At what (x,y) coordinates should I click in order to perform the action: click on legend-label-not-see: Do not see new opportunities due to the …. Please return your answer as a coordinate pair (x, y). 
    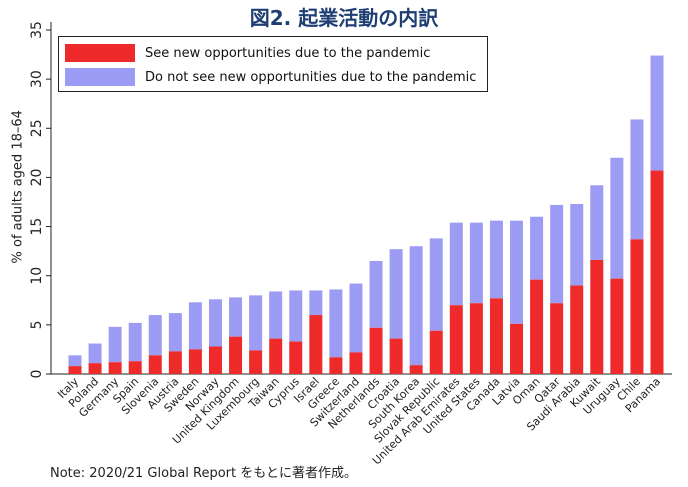
    Looking at the image, I should click on (311, 77).